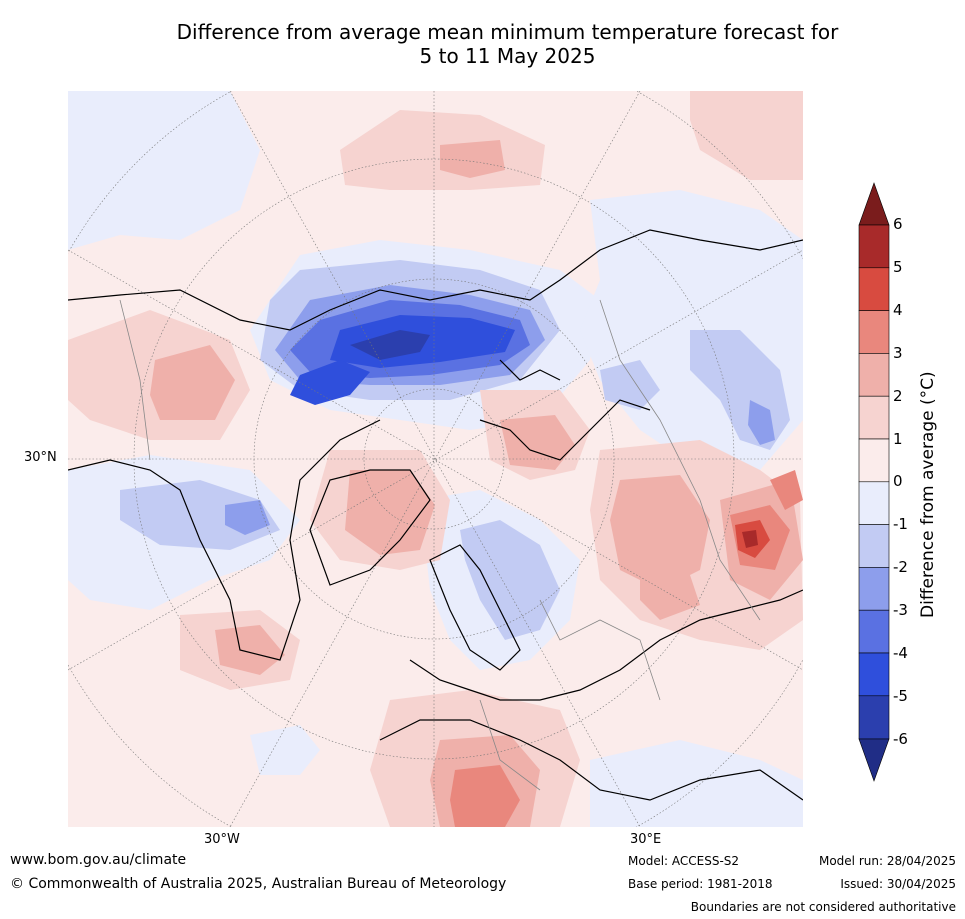  I want to click on colorbar-tick: -1, so click(900, 524).